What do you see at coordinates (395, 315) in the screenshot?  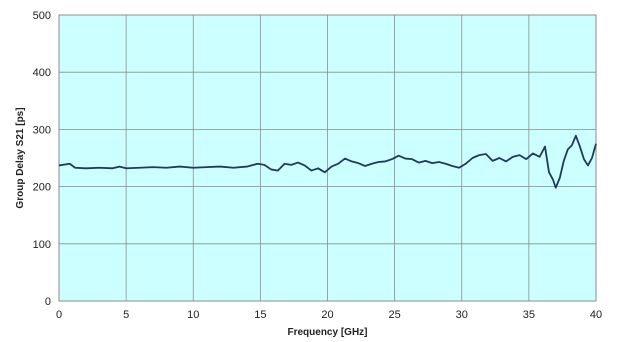 I see `x-tick-label: 25` at bounding box center [395, 315].